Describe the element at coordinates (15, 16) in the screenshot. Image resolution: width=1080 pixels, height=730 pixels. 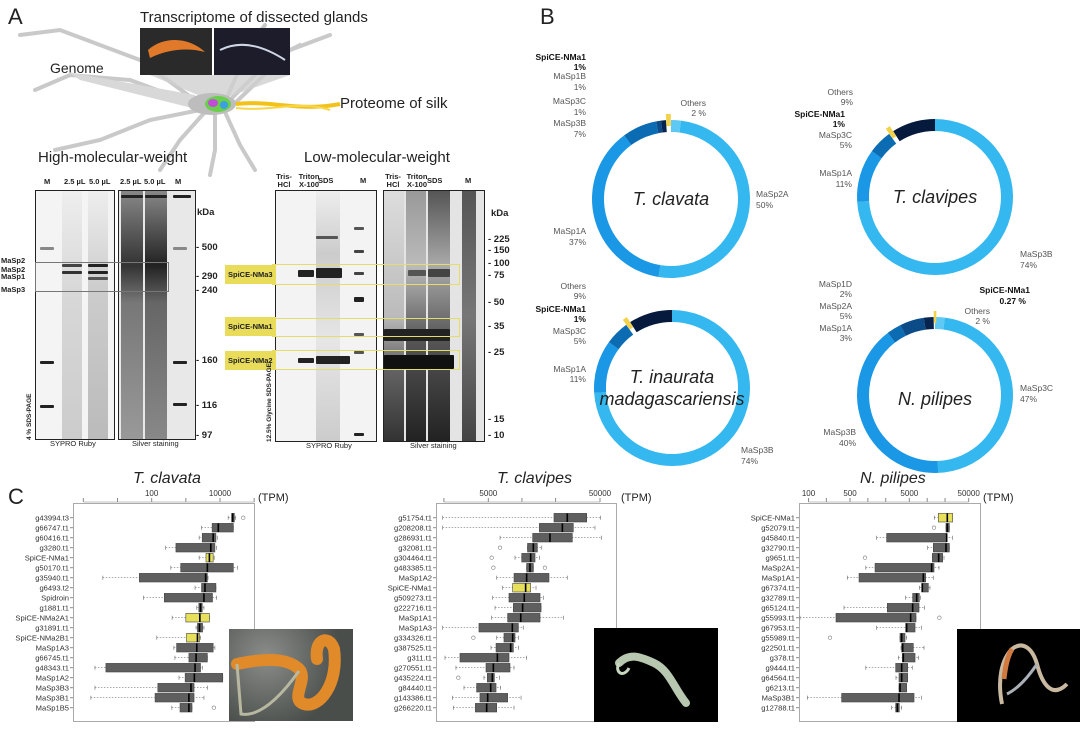
I see `panel-a-letter: A` at that location.